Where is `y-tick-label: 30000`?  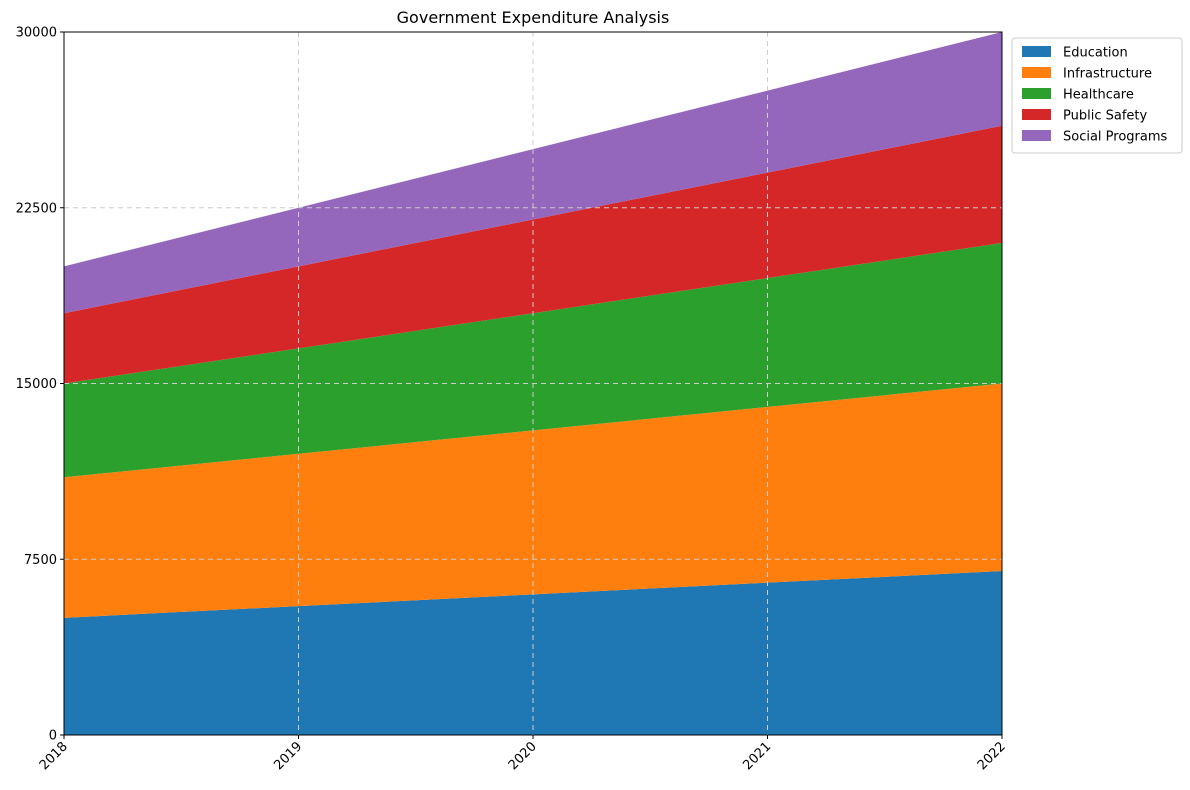 y-tick-label: 30000 is located at coordinates (36, 33).